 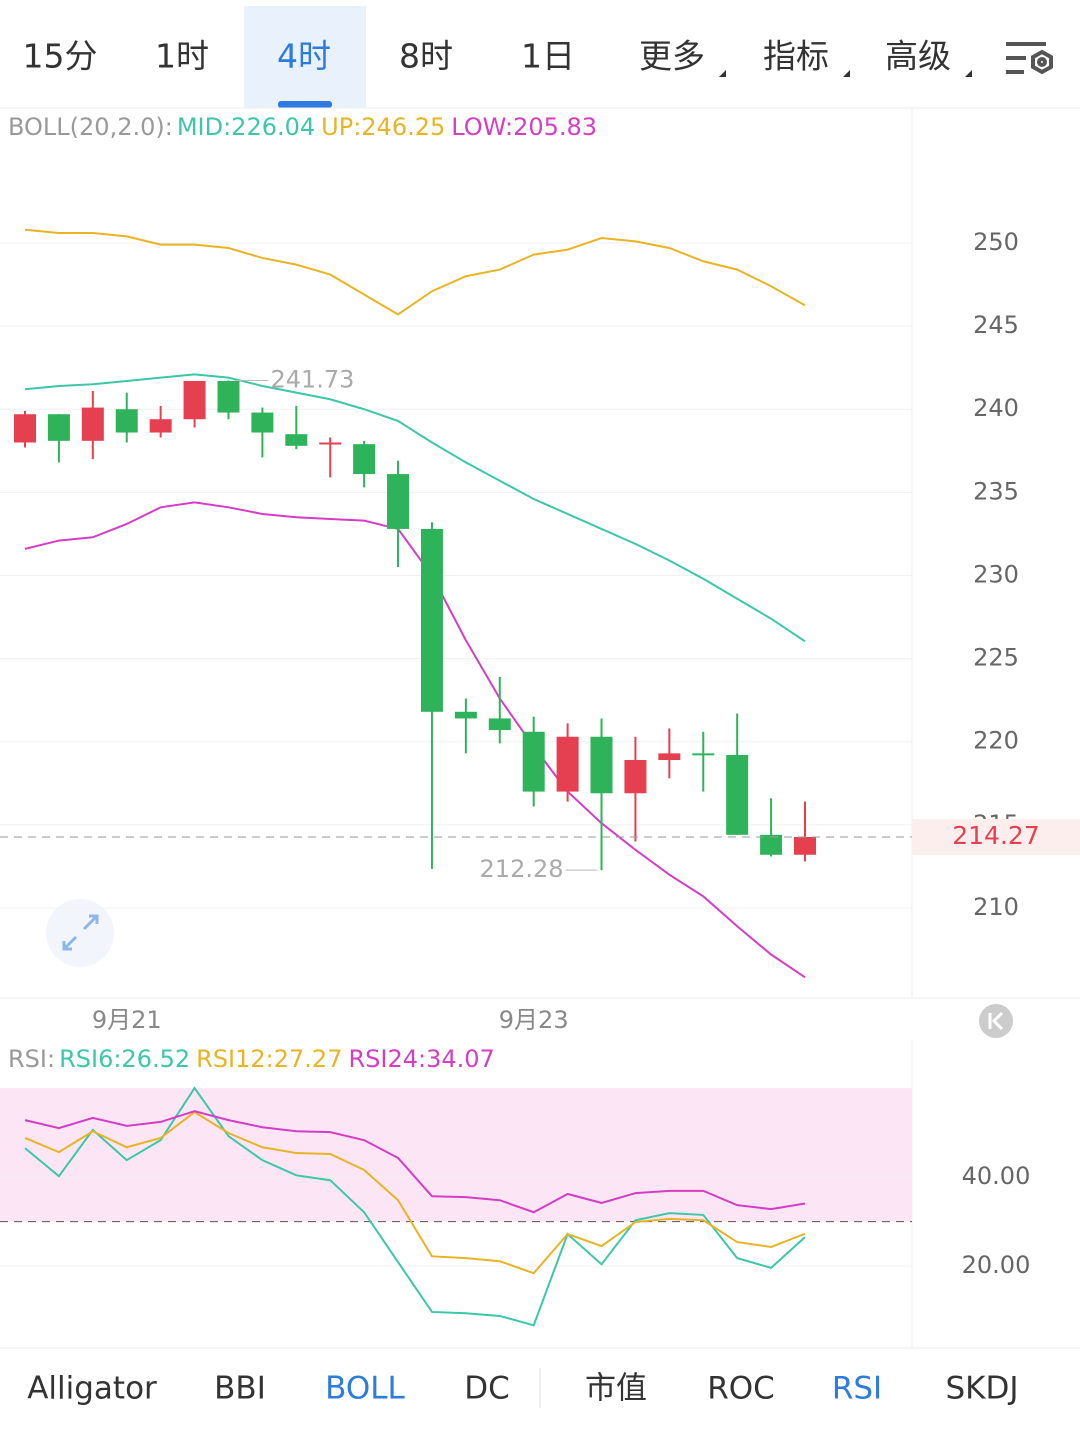 I want to click on low-annotation: 212.28, so click(x=522, y=869).